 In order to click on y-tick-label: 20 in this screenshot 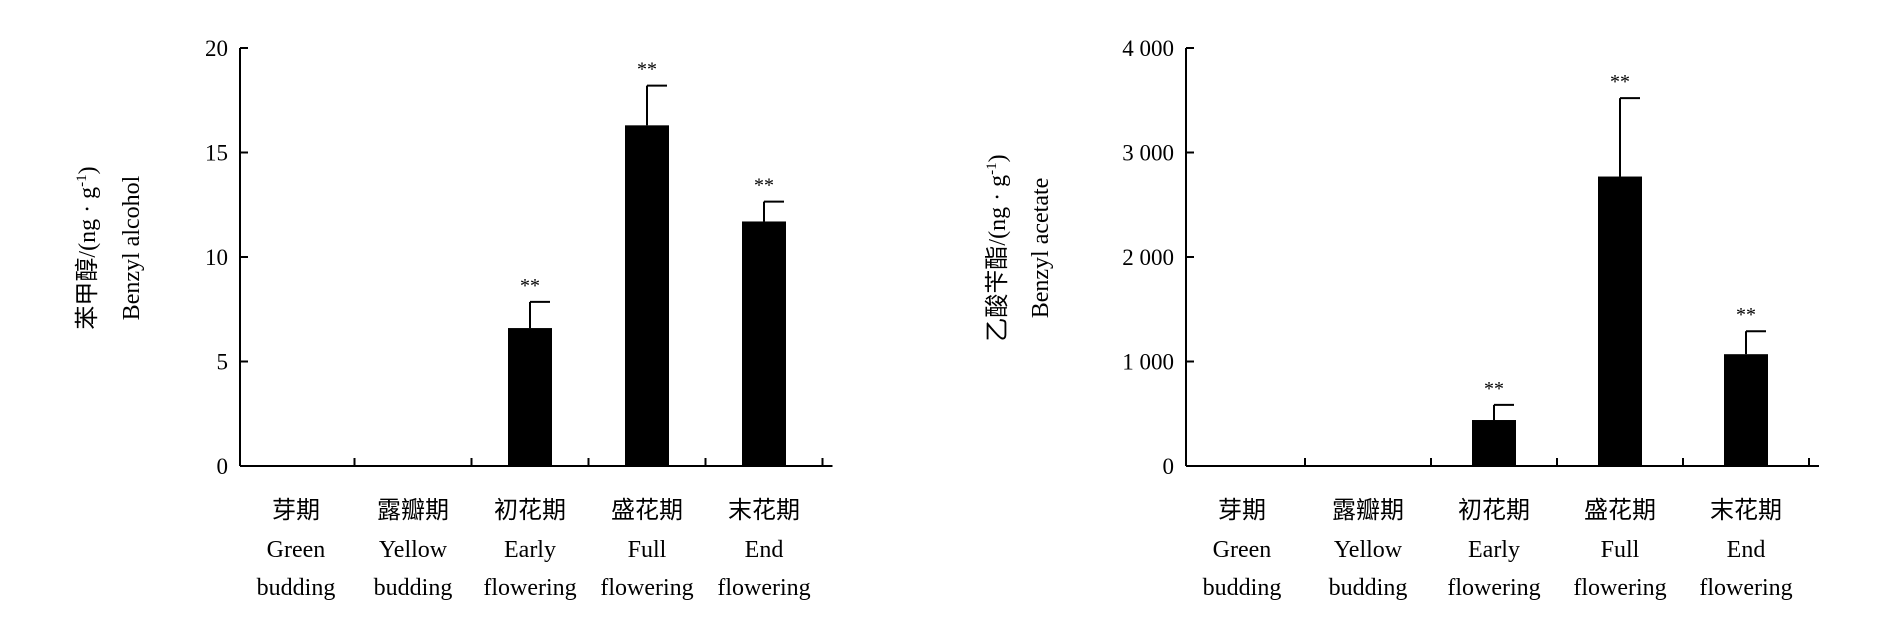, I will do `click(216, 48)`.